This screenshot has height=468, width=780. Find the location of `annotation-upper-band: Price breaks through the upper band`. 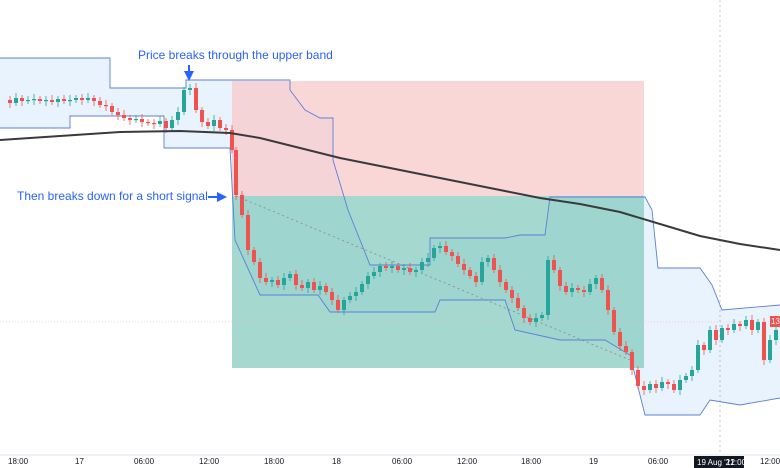

annotation-upper-band: Price breaks through the upper band is located at coordinates (235, 55).